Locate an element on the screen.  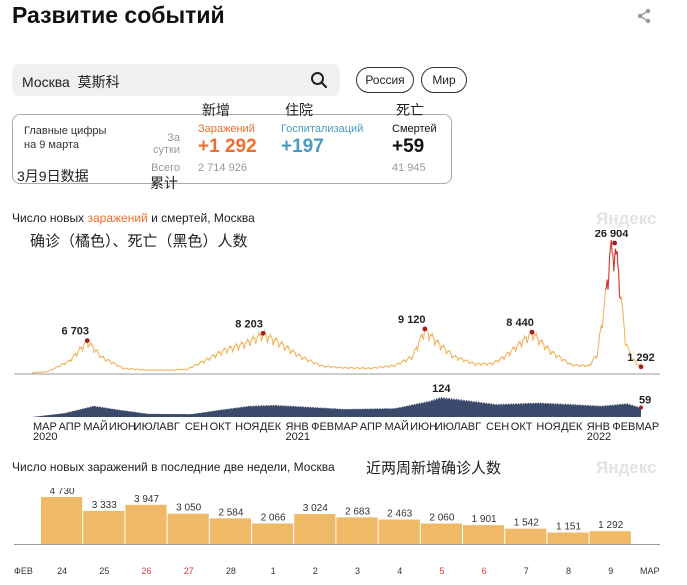
peak-value-label: 8 203 is located at coordinates (249, 324).